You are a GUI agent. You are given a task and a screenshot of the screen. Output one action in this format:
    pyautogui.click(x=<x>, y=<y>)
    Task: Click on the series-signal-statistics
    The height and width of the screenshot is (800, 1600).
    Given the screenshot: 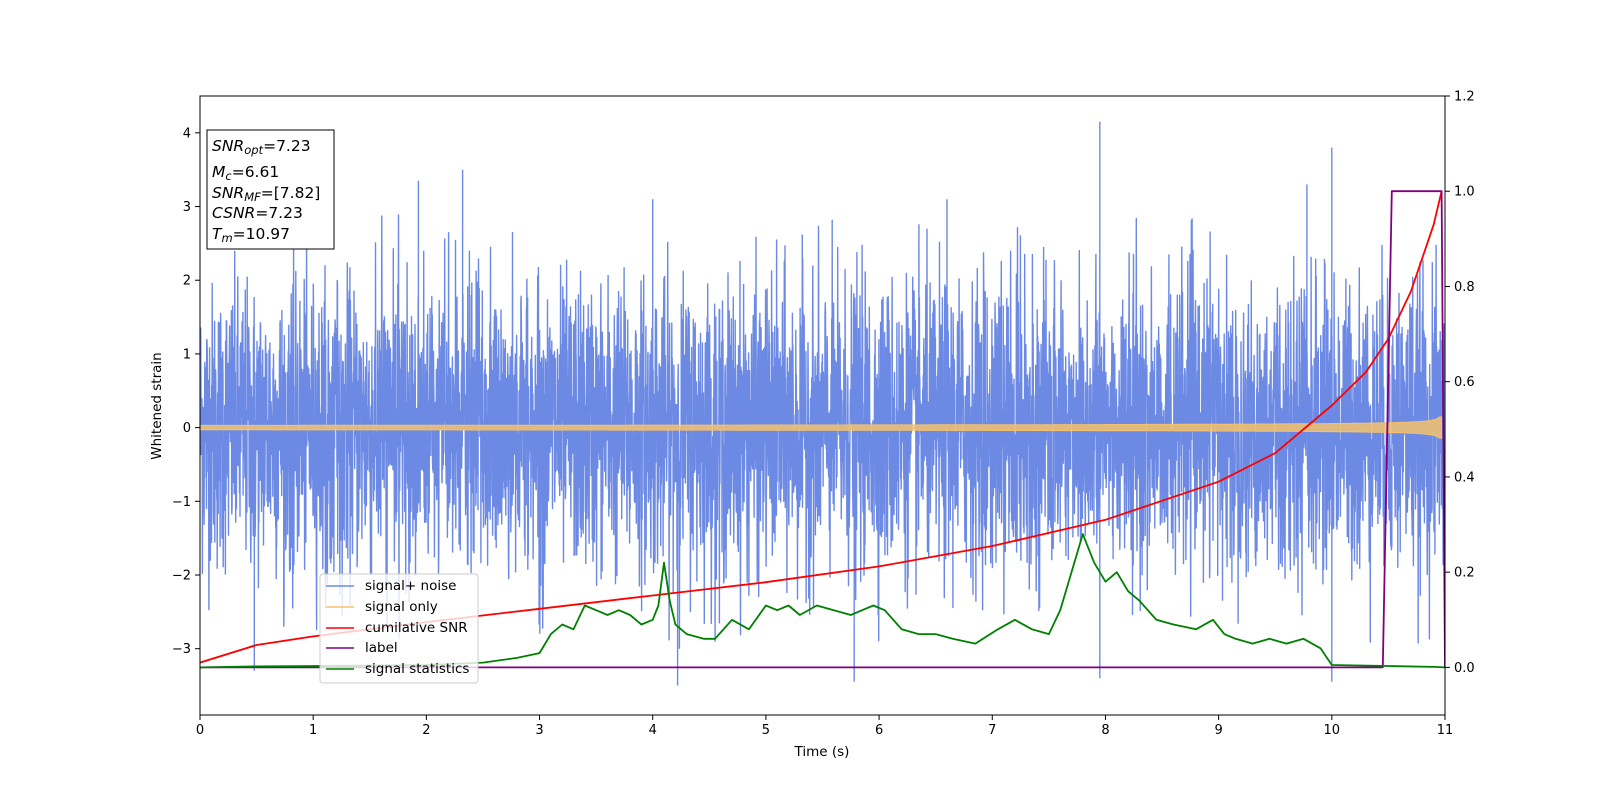 What is the action you would take?
    pyautogui.click(x=822, y=601)
    